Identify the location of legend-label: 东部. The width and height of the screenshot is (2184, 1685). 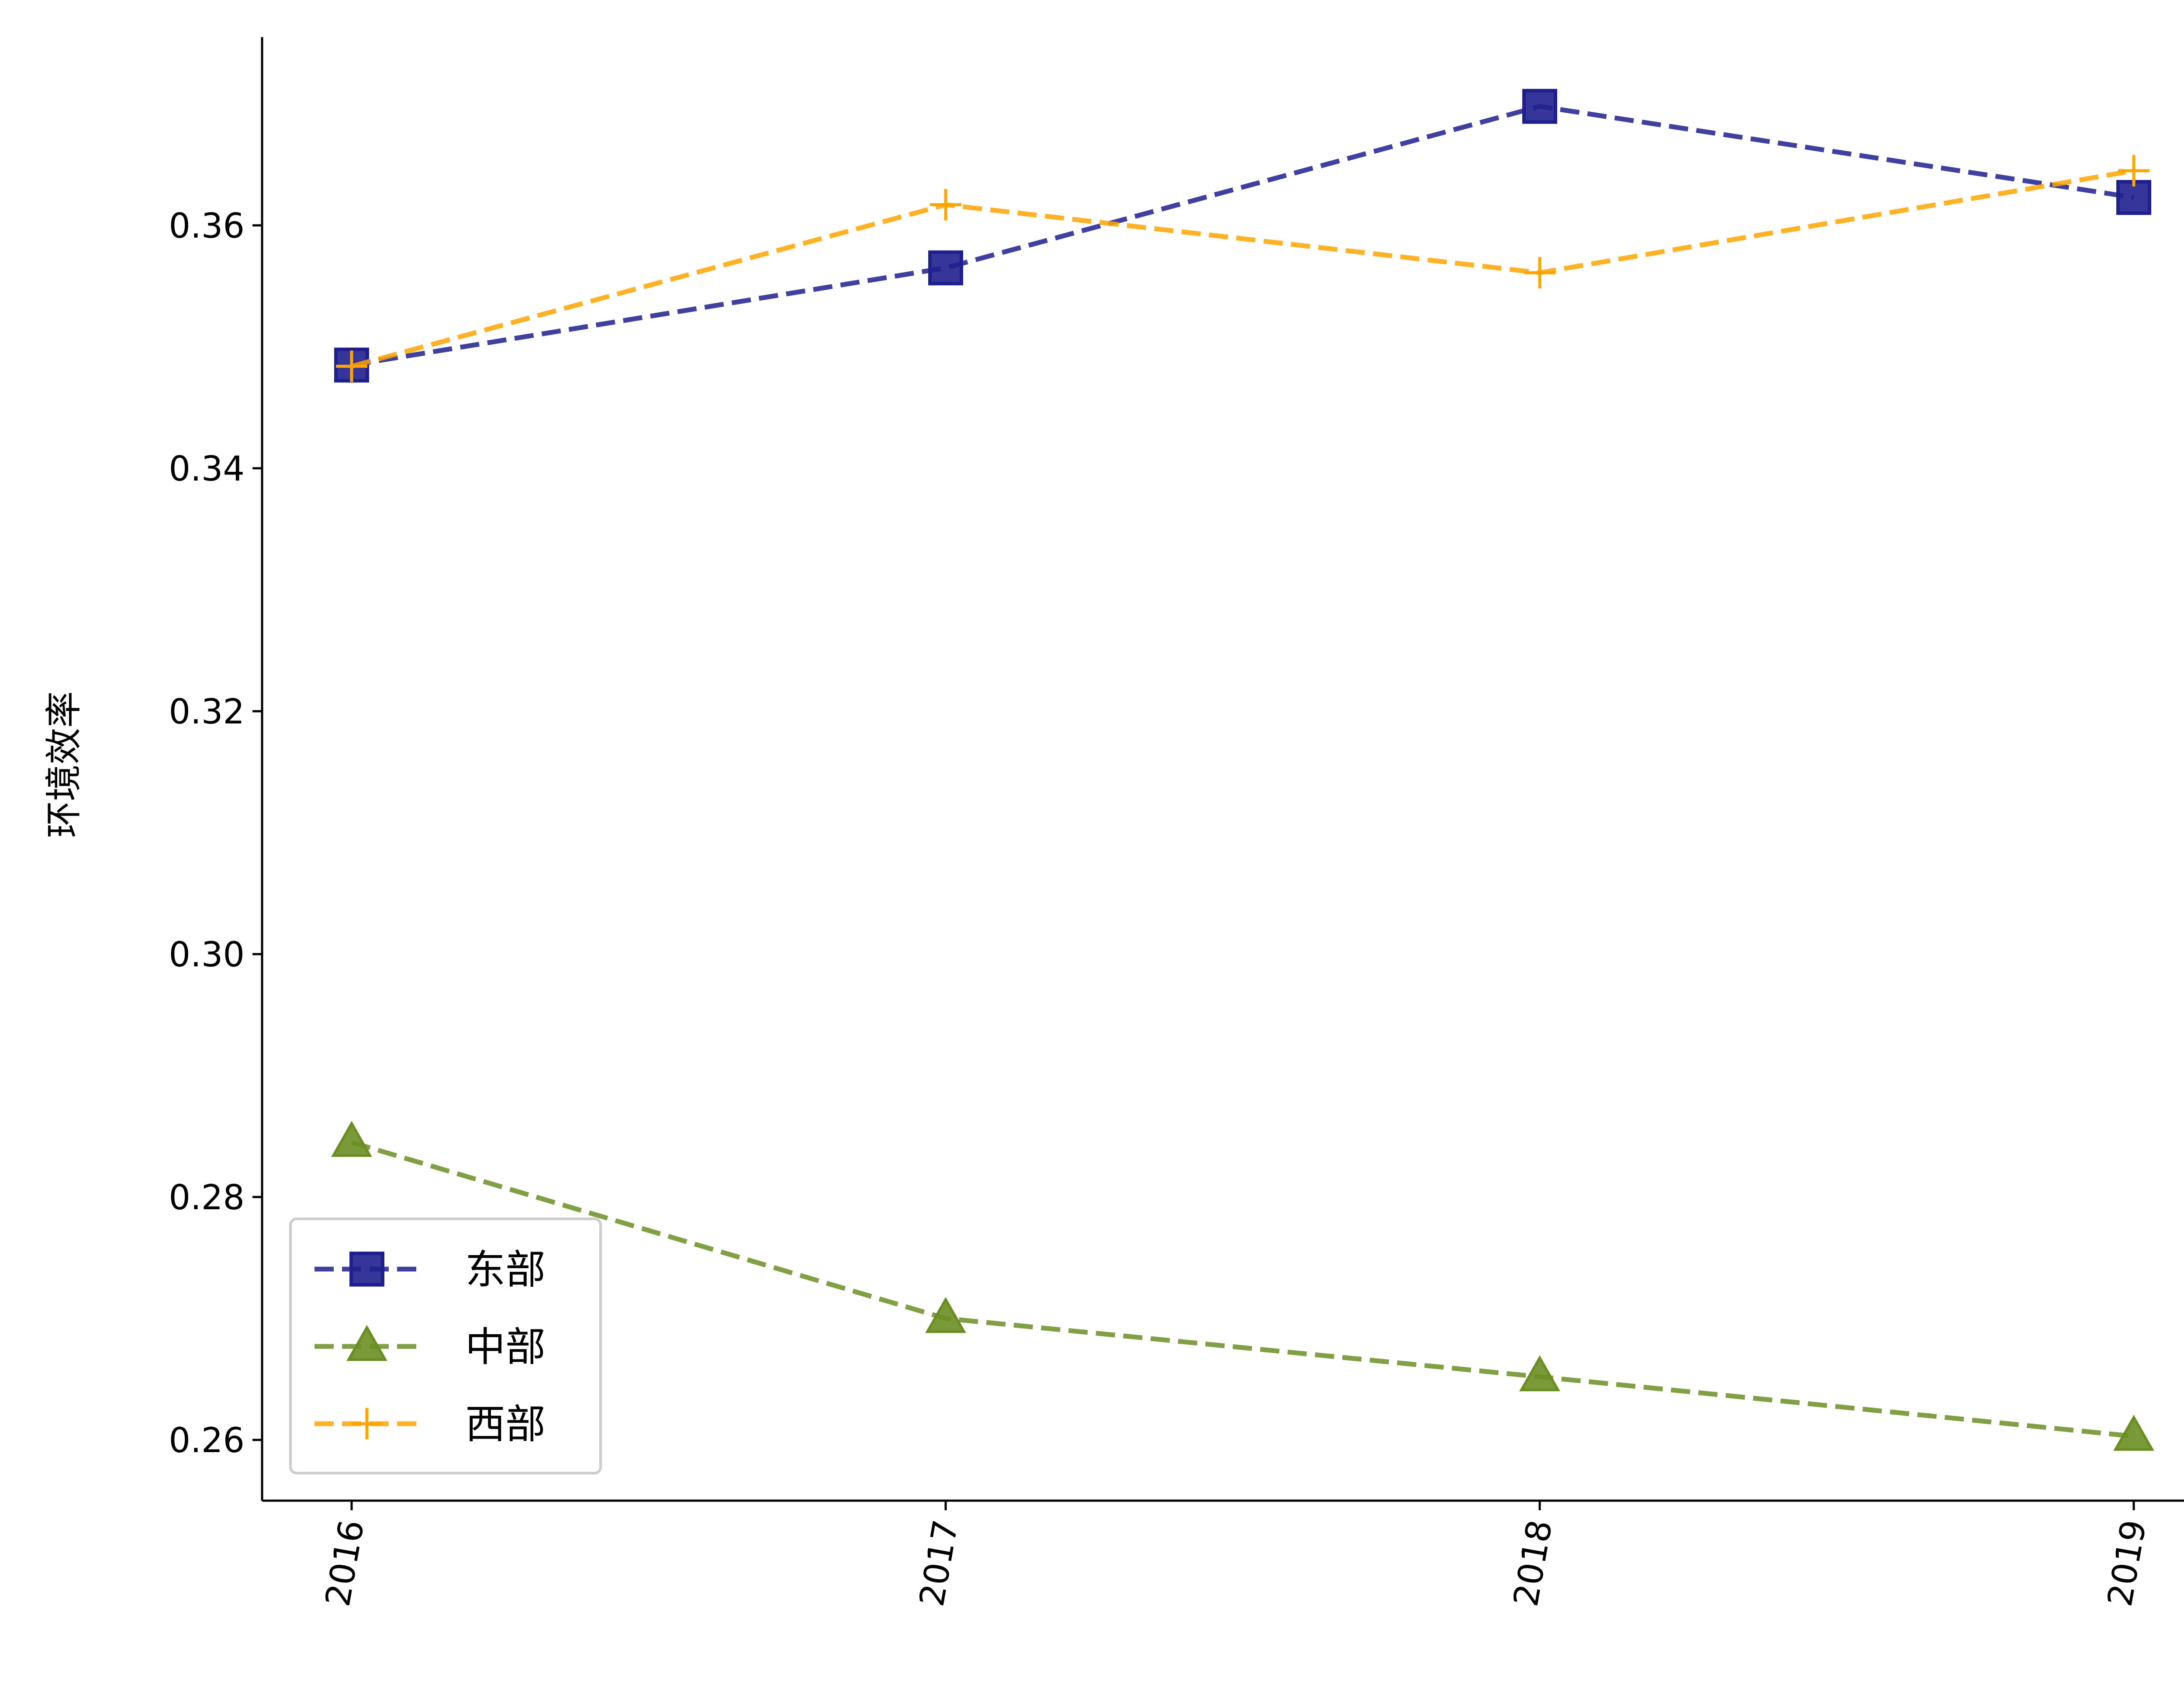
(506, 1270).